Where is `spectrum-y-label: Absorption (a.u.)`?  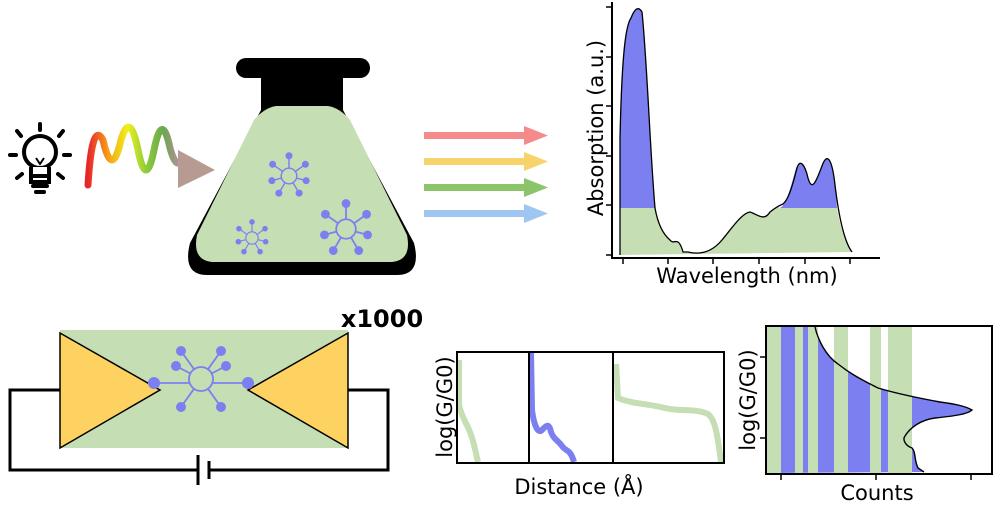
spectrum-y-label: Absorption (a.u.) is located at coordinates (596, 128).